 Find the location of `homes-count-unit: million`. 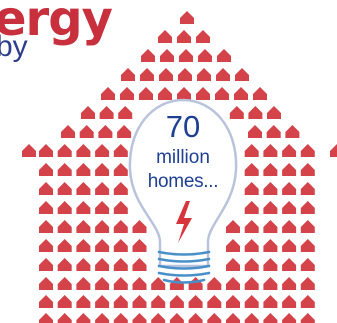

homes-count-unit: million is located at coordinates (183, 157).